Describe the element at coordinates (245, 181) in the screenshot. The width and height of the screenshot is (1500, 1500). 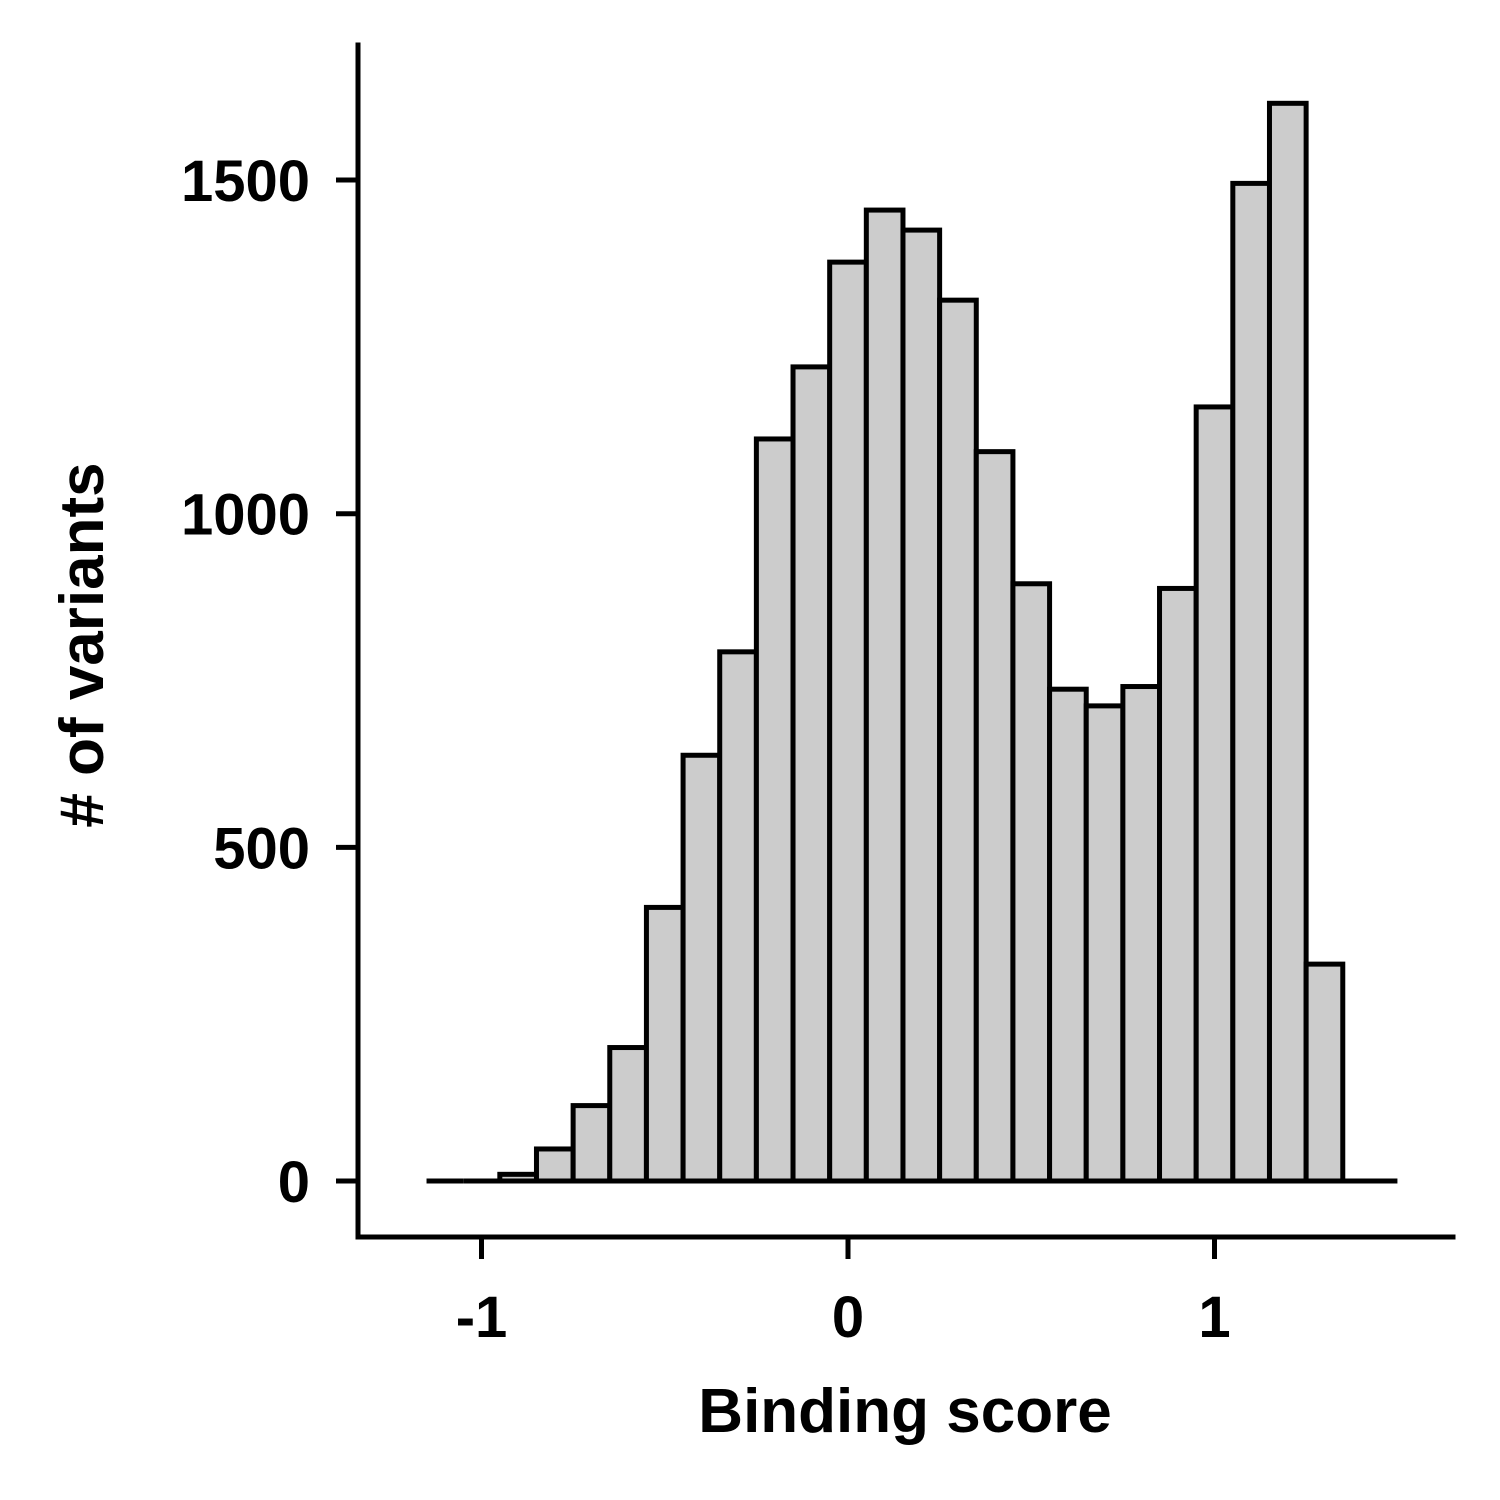
I see `y-tick-label: 1500` at that location.